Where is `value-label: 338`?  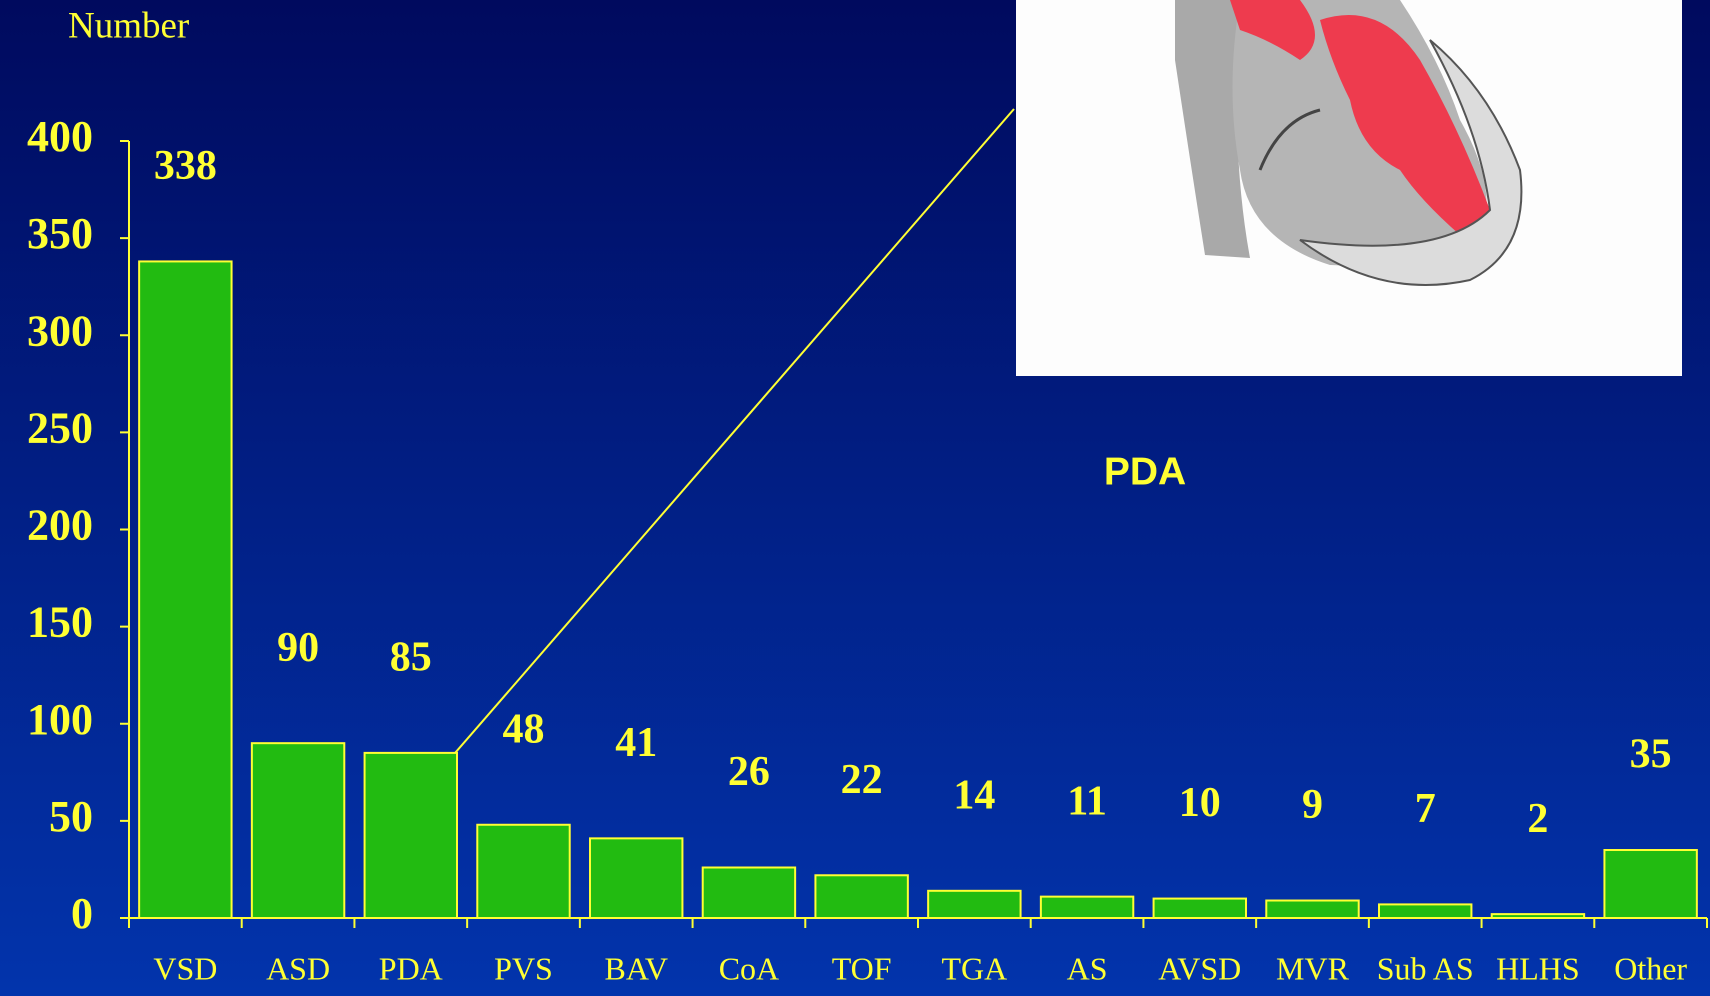 value-label: 338 is located at coordinates (185, 166).